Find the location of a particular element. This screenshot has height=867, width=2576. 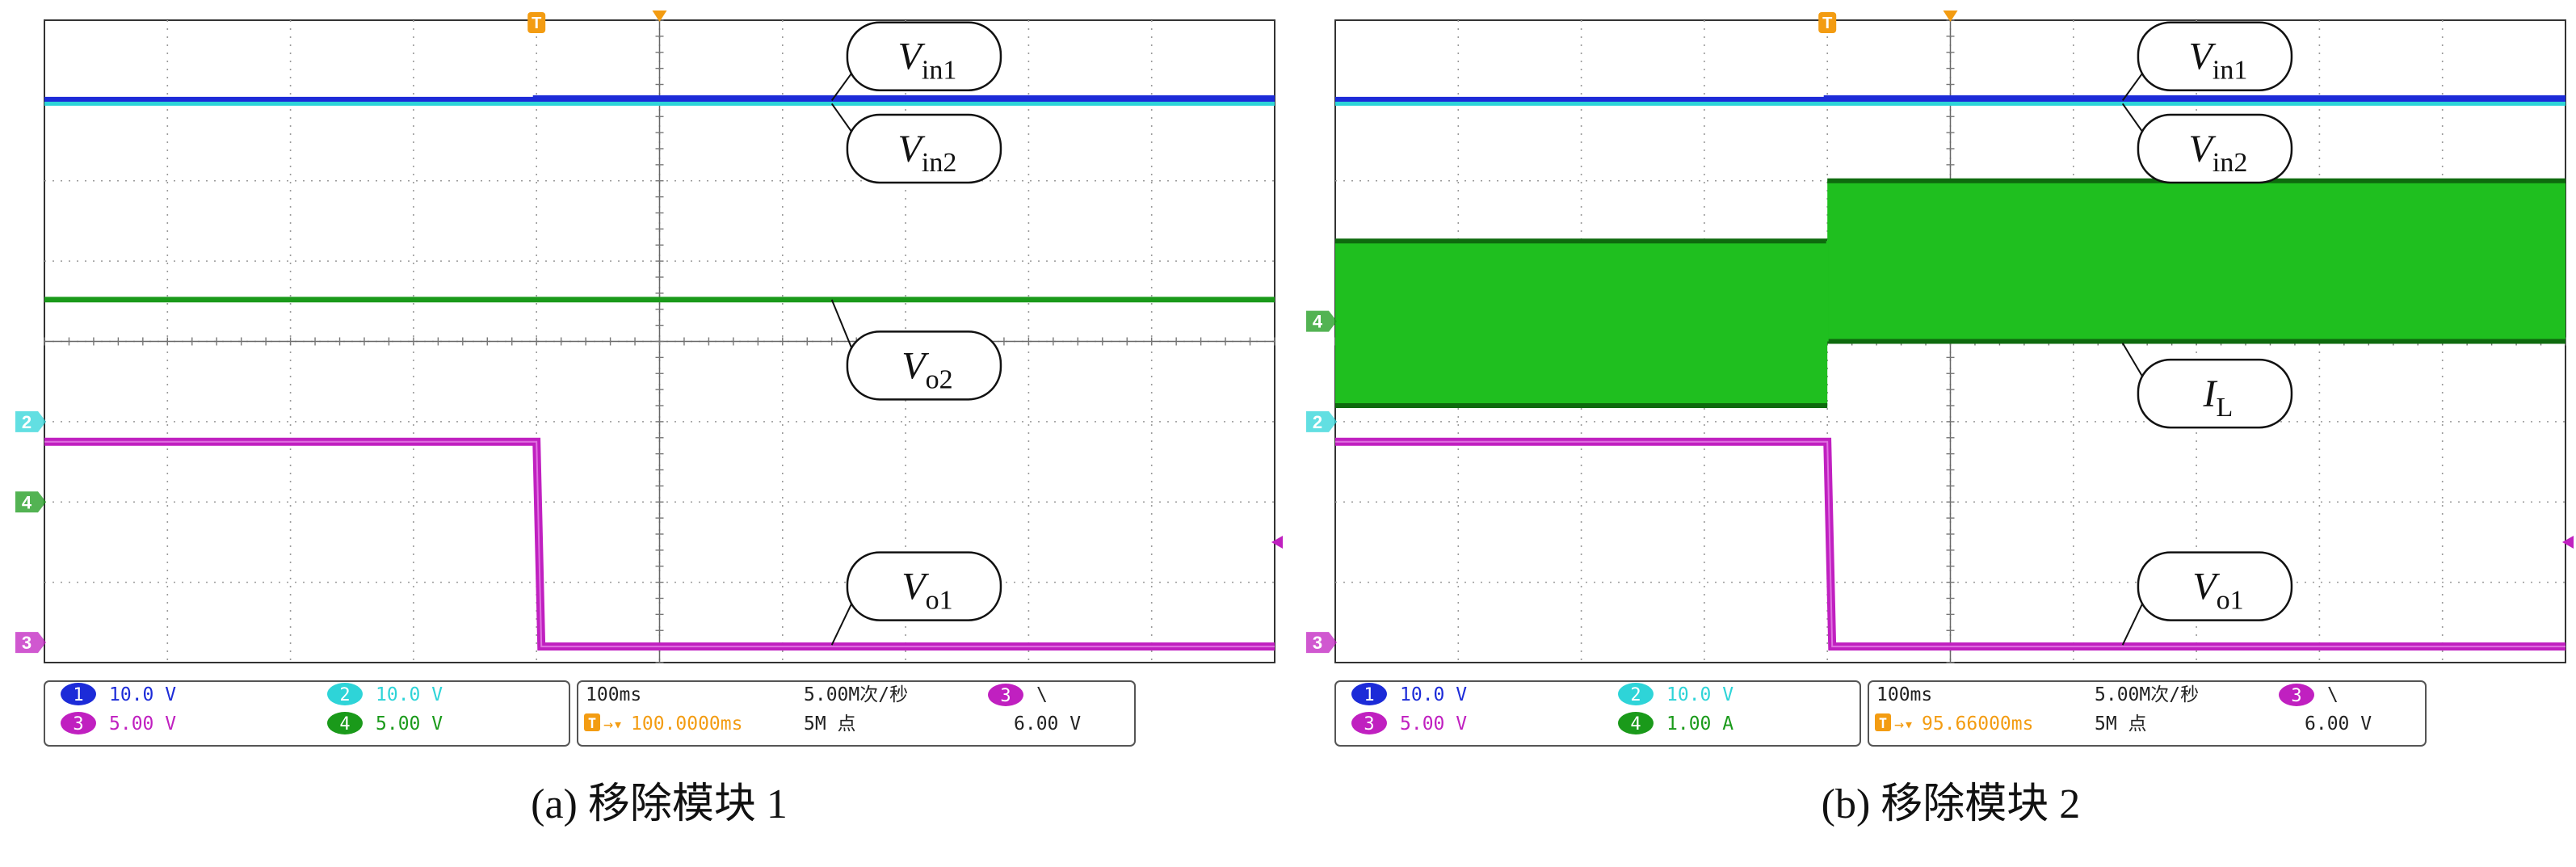

trigger-marker-icon: T is located at coordinates (536, 22).